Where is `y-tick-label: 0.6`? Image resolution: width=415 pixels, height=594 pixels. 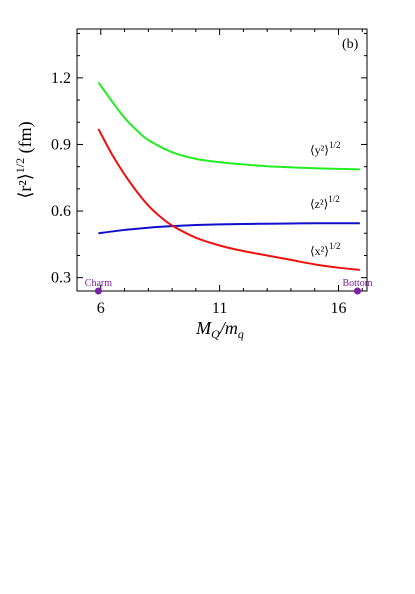 y-tick-label: 0.6 is located at coordinates (61, 211).